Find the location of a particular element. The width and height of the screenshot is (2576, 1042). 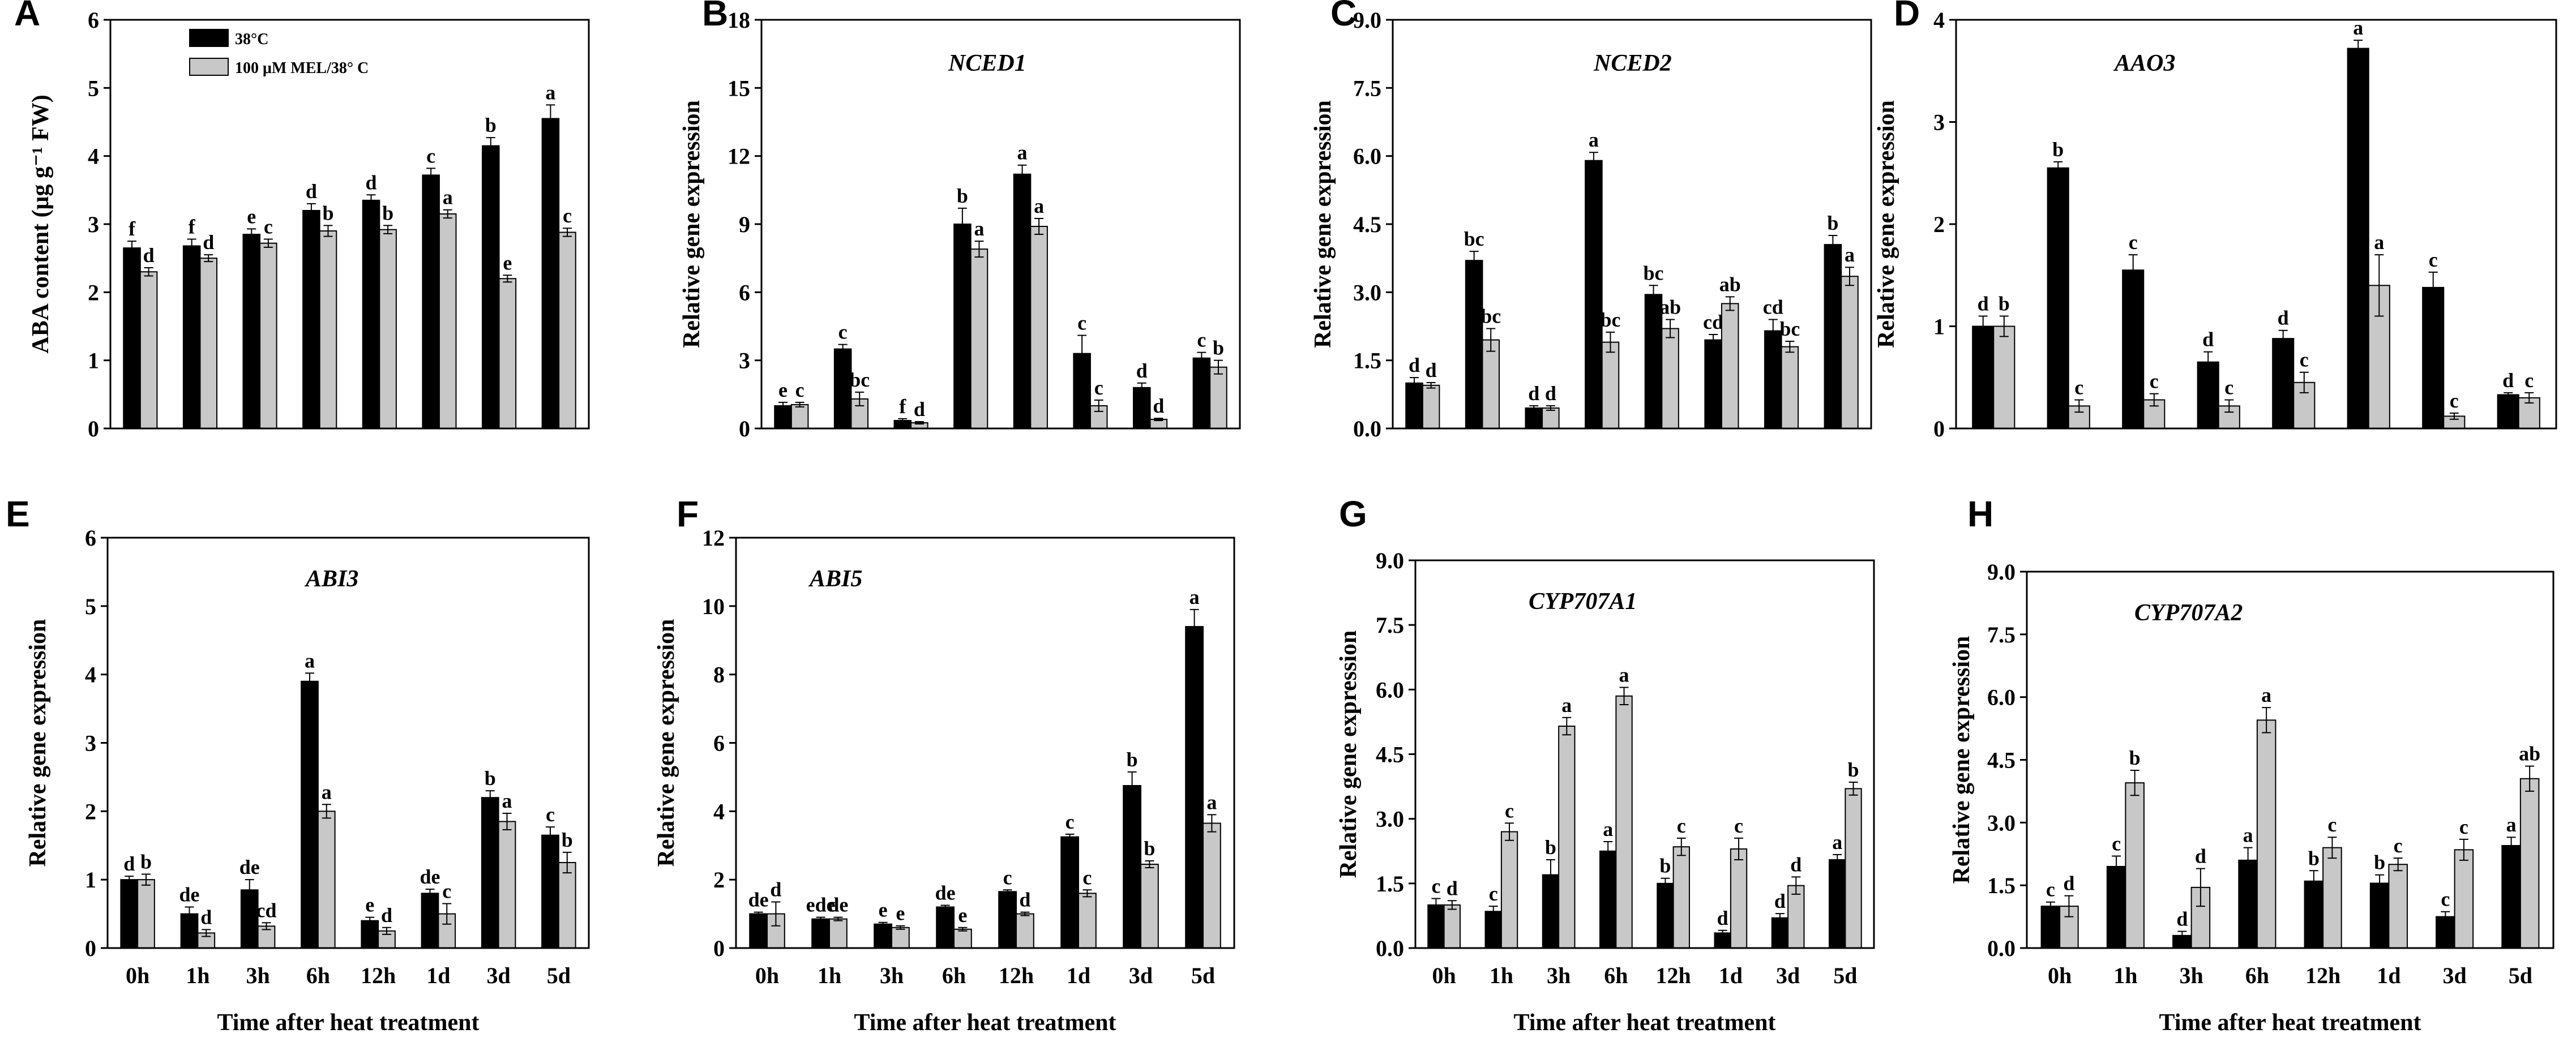

y-tick-label: 1.5 is located at coordinates (2001, 885).